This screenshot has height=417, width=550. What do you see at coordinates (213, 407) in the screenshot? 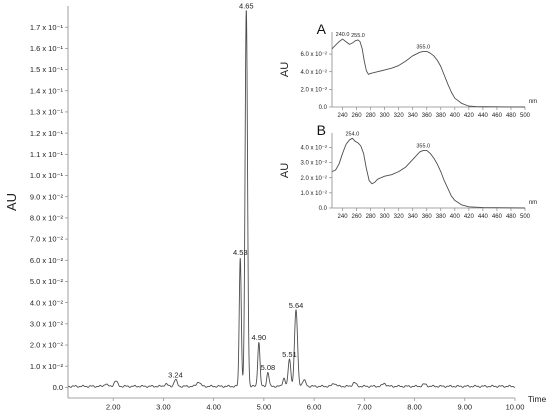
I see `x-tick-label: 4.00` at bounding box center [213, 407].